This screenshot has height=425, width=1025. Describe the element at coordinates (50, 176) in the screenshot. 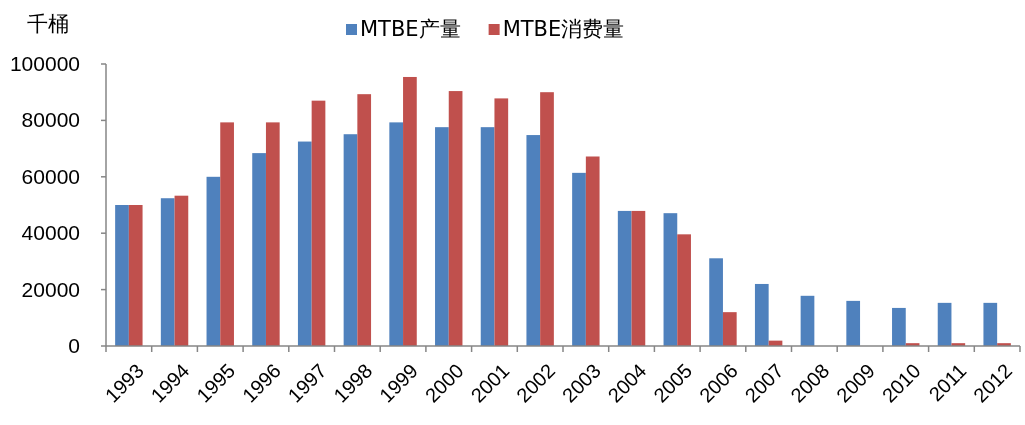

I see `y-tick-label: 60000` at that location.